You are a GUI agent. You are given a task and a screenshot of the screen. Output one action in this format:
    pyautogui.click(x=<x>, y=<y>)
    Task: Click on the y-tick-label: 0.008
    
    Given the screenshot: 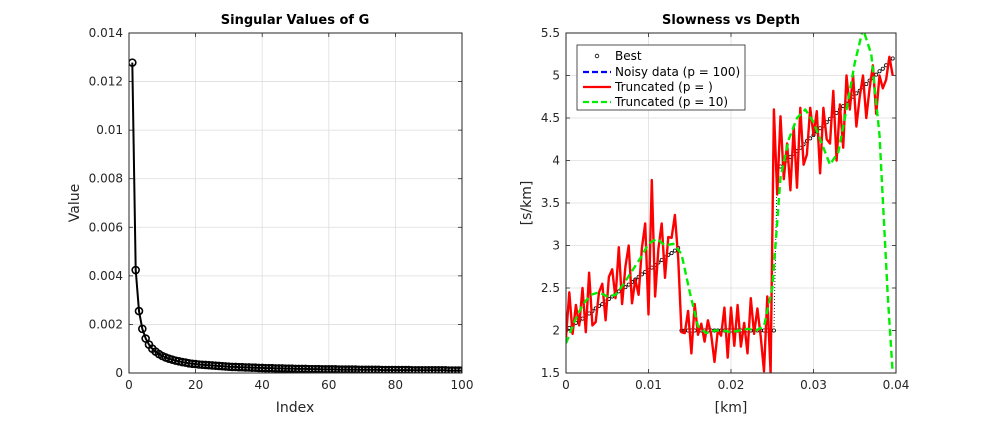 What is the action you would take?
    pyautogui.click(x=106, y=179)
    